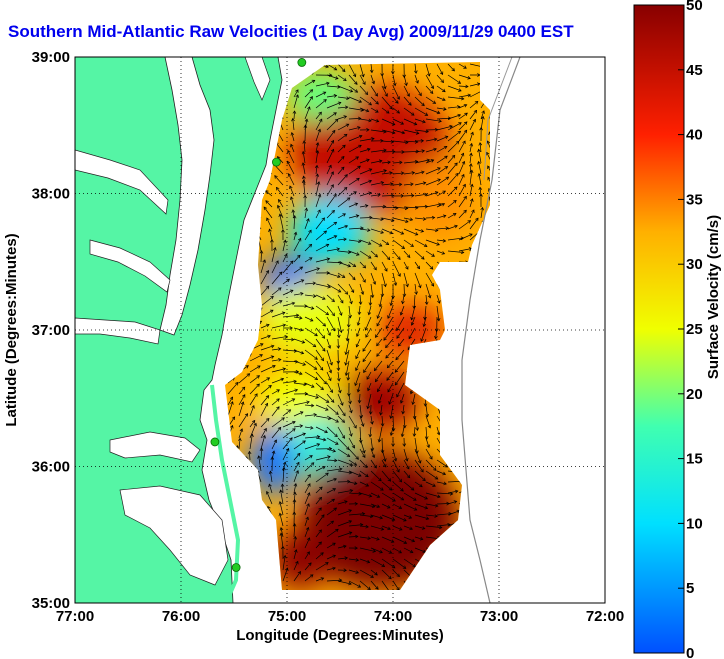 The height and width of the screenshot is (659, 724). I want to click on y-tick-label: 37:00, so click(51, 330).